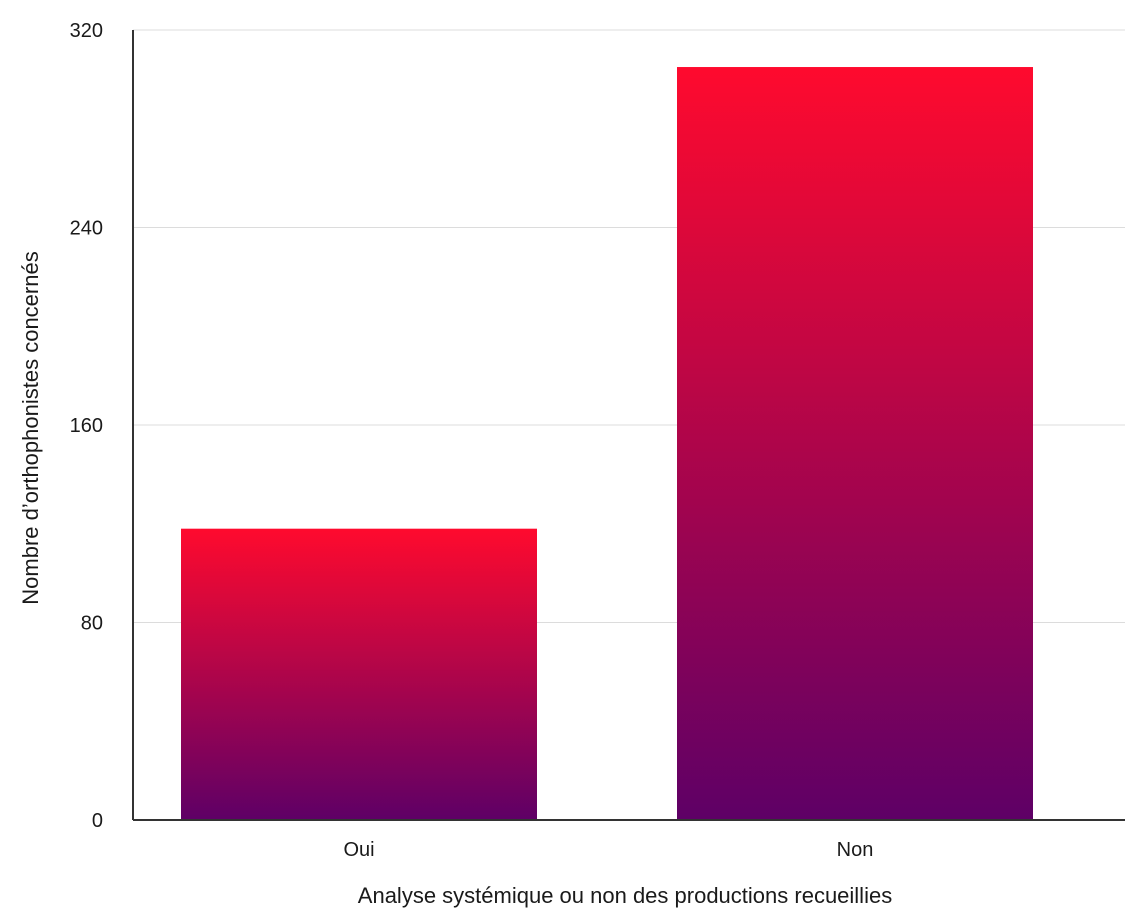 The width and height of the screenshot is (1125, 920). I want to click on y-tick-label: 80, so click(92, 624).